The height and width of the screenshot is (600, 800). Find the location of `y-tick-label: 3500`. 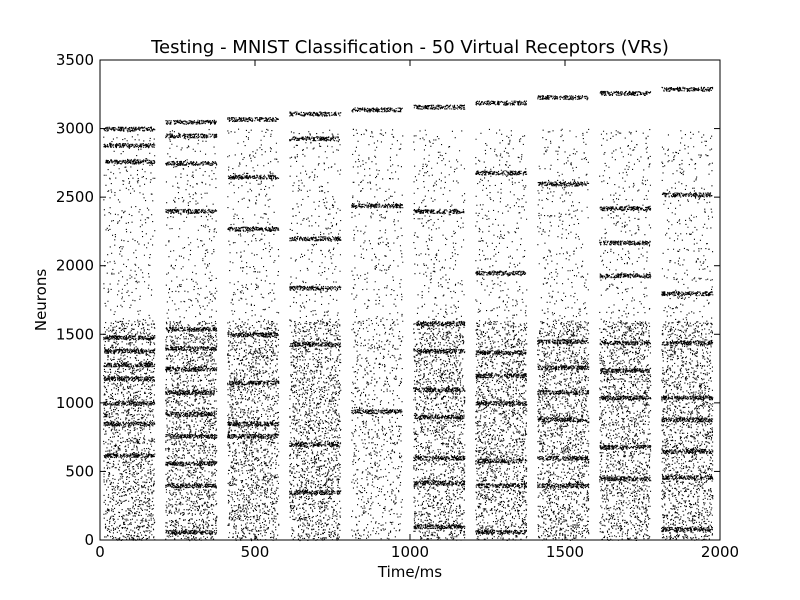

y-tick-label: 3500 is located at coordinates (75, 60).